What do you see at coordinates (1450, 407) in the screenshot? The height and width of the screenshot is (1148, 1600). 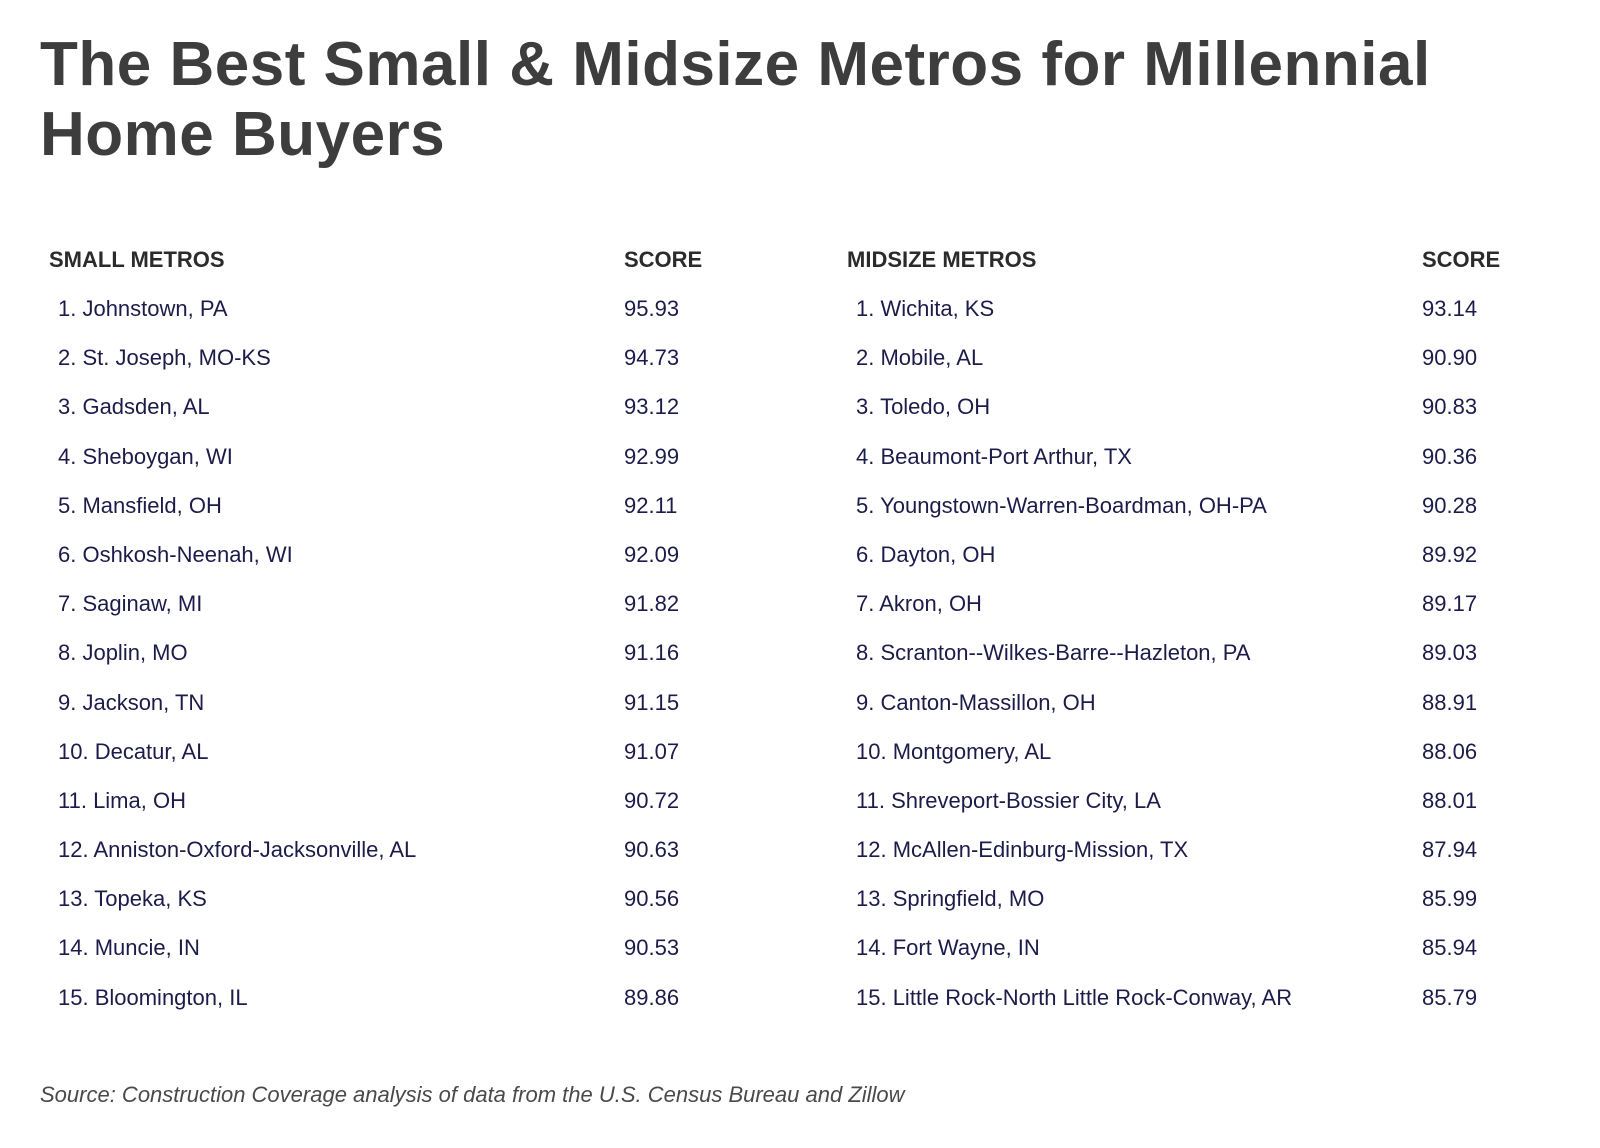 I see `metro-score: 90.83` at bounding box center [1450, 407].